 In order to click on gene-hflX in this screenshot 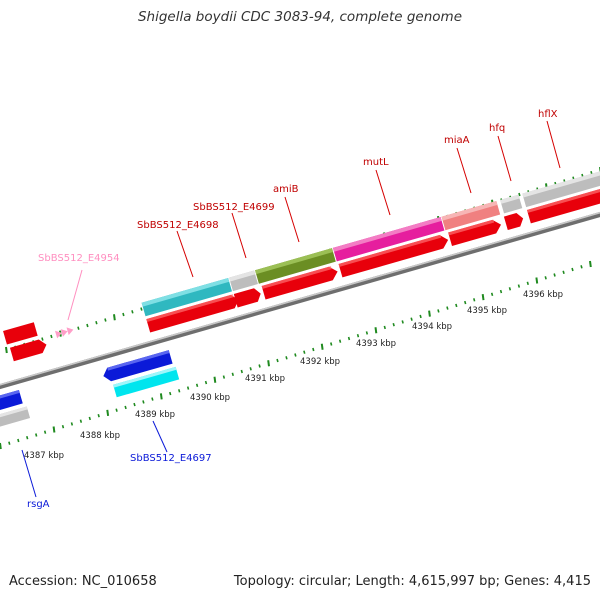, I will do `click(561, 185)`.